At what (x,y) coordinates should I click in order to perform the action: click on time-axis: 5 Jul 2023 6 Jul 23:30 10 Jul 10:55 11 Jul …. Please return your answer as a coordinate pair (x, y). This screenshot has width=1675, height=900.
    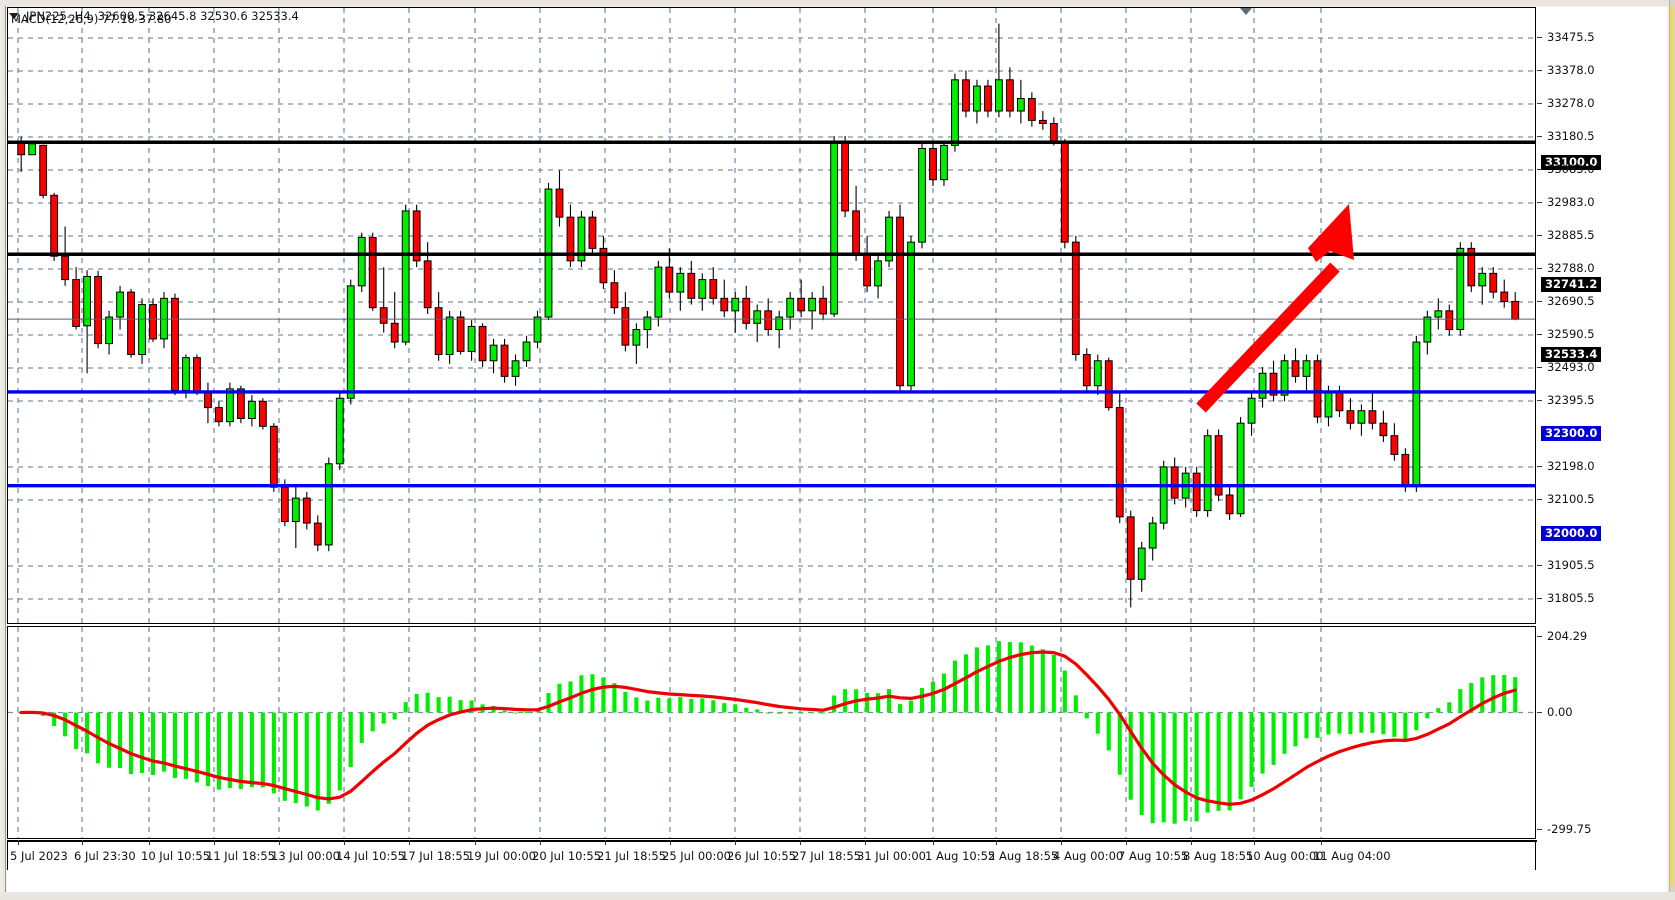
    Looking at the image, I should click on (772, 855).